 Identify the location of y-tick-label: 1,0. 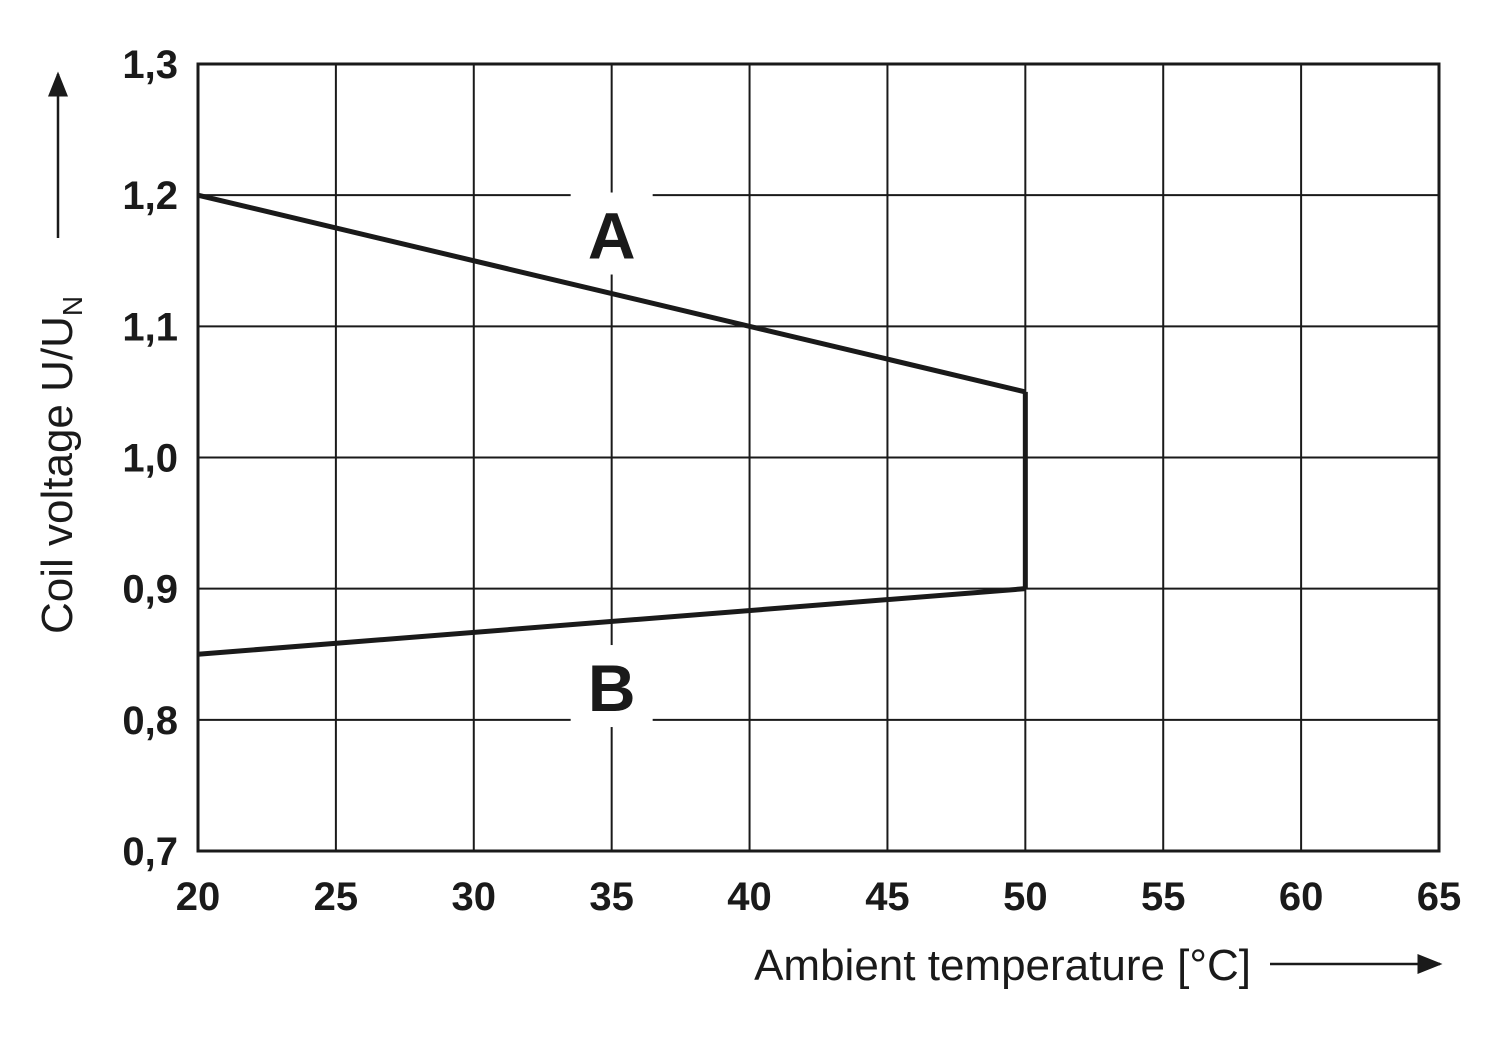
(150, 459).